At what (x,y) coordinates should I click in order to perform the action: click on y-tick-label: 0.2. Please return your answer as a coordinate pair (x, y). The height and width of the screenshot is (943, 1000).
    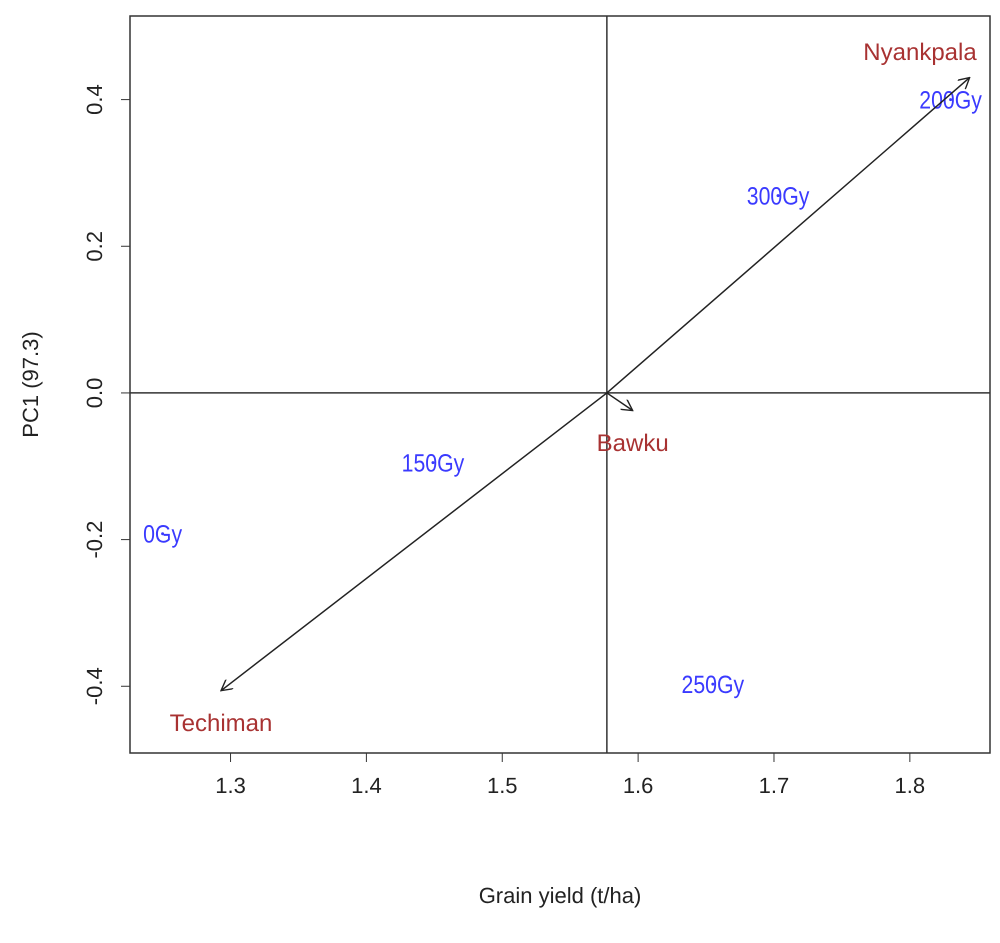
    Looking at the image, I should click on (94, 246).